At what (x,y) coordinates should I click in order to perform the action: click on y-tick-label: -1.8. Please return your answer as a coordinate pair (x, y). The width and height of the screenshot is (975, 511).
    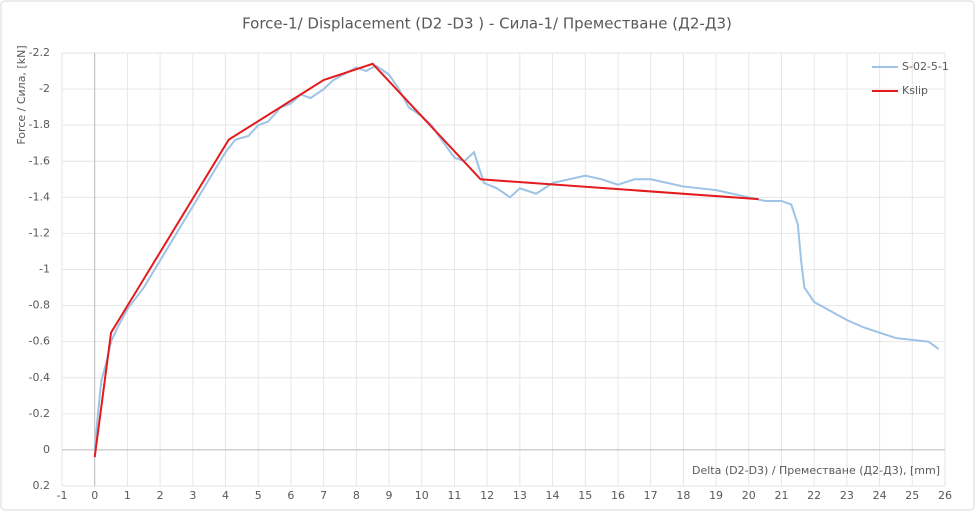
    Looking at the image, I should click on (39, 124).